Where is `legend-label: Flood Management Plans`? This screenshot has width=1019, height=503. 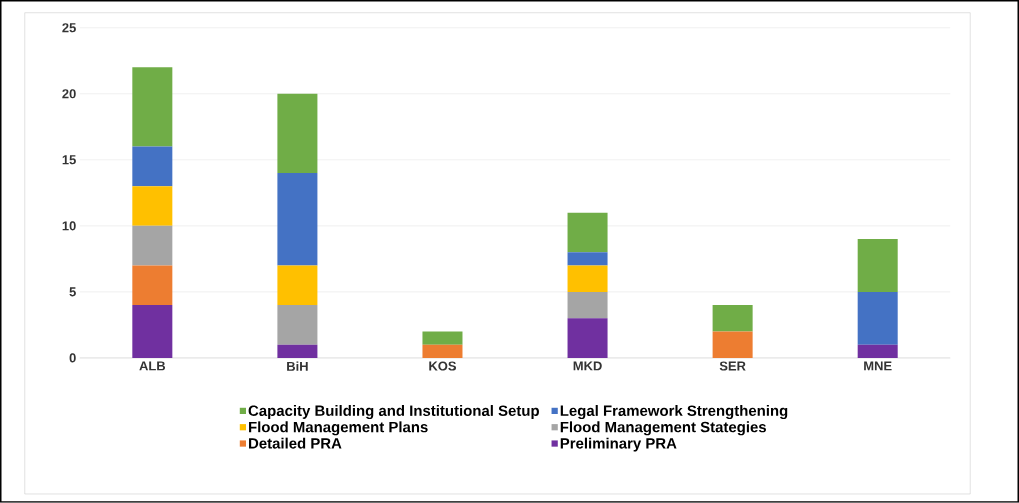 legend-label: Flood Management Plans is located at coordinates (338, 428).